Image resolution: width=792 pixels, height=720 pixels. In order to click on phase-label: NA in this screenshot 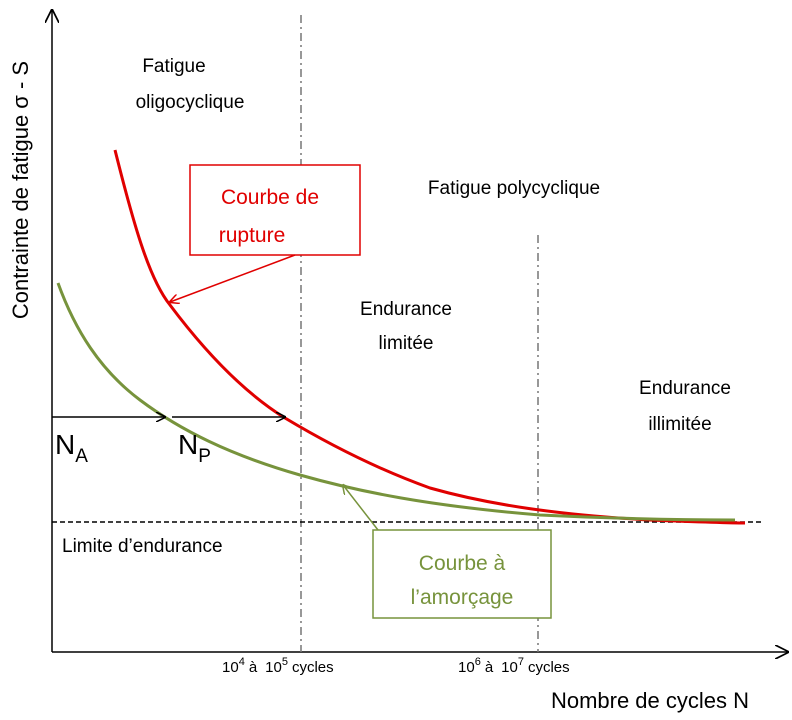, I will do `click(71, 448)`.